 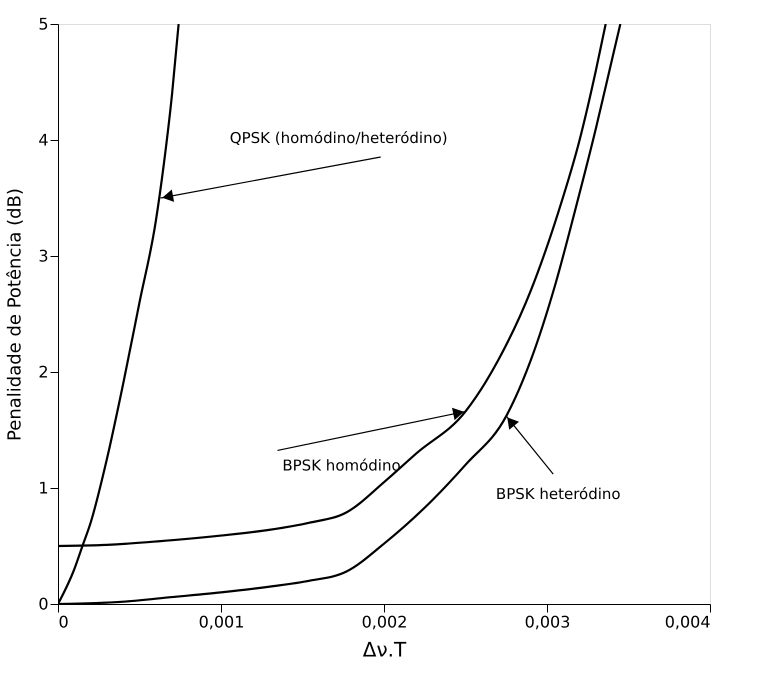 What do you see at coordinates (558, 494) in the screenshot?
I see `annotation: BPSK heteródino` at bounding box center [558, 494].